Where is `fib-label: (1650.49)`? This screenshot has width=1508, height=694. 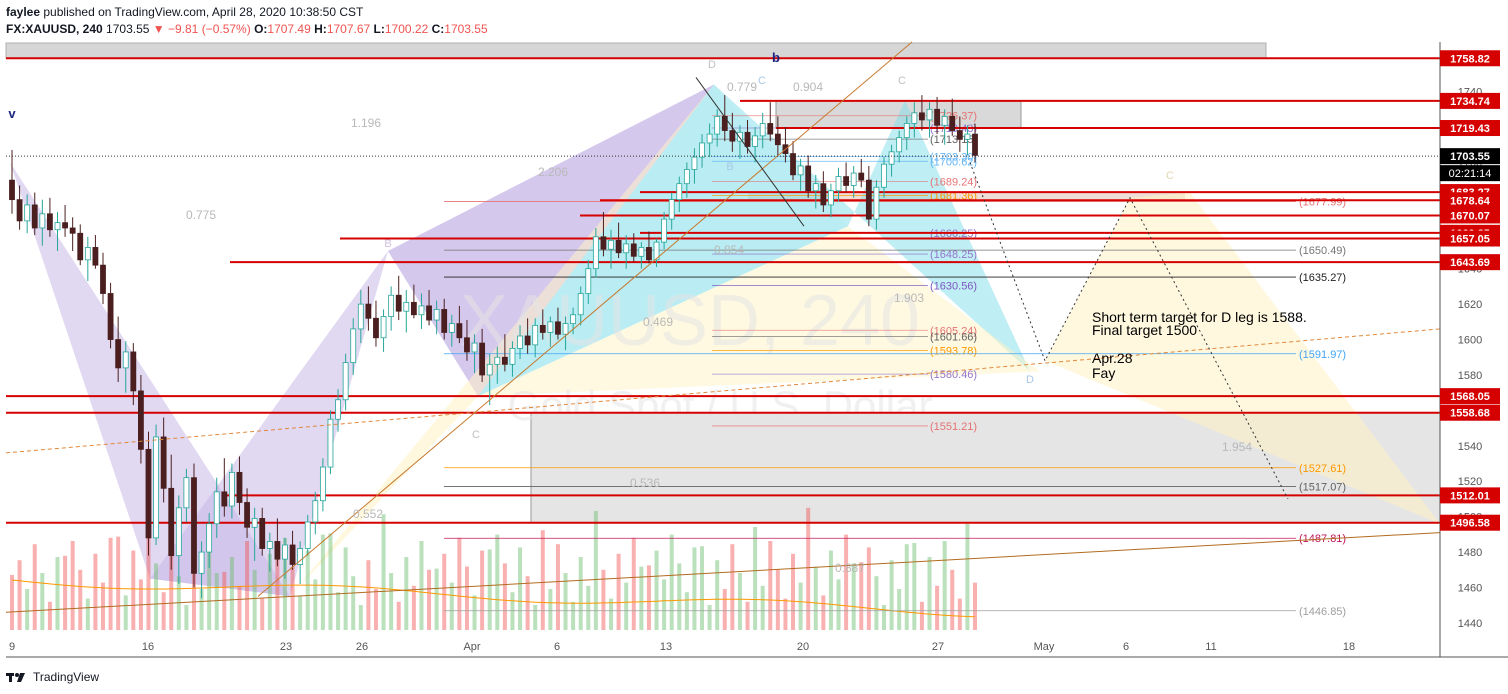 fib-label: (1650.49) is located at coordinates (1322, 251).